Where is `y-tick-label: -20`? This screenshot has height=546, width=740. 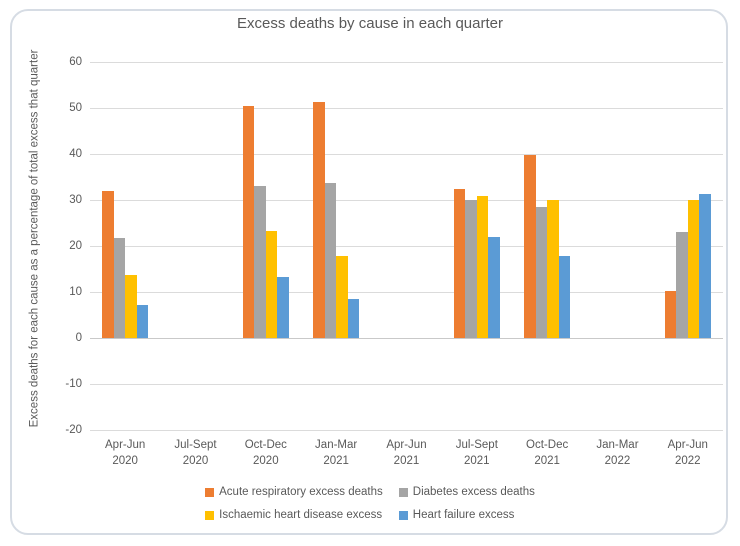
y-tick-label: -20 is located at coordinates (73, 430).